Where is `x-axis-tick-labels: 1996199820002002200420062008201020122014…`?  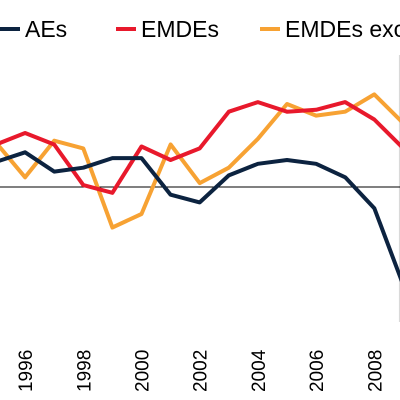 x-axis-tick-labels: 1996199820002002200420062008201020122014… is located at coordinates (201, 370).